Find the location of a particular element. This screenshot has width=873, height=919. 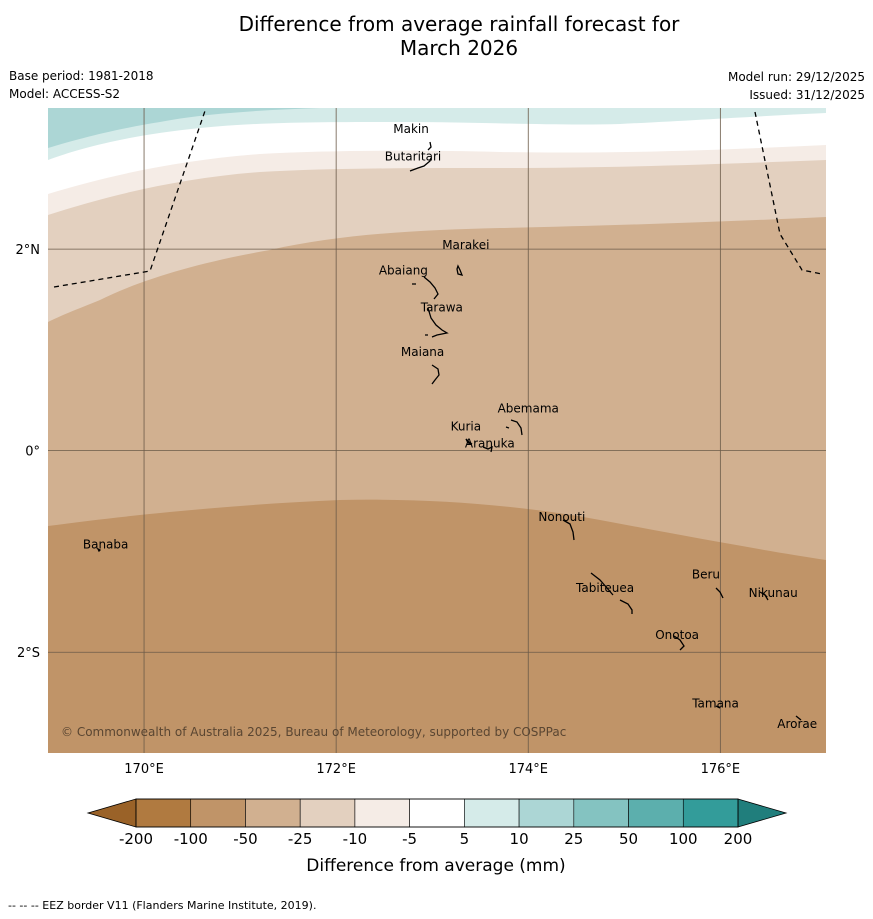

title-line-2: March 2026 is located at coordinates (459, 48).